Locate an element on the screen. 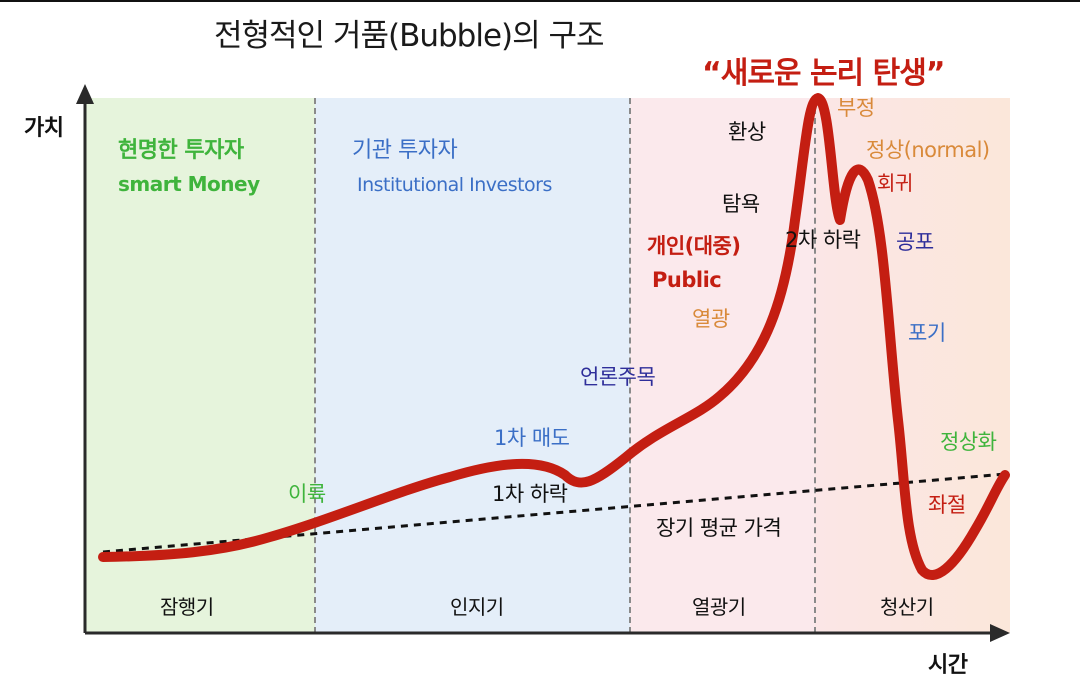  new-paradigm-headline: “새로운 논리 탄생” is located at coordinates (824, 73).